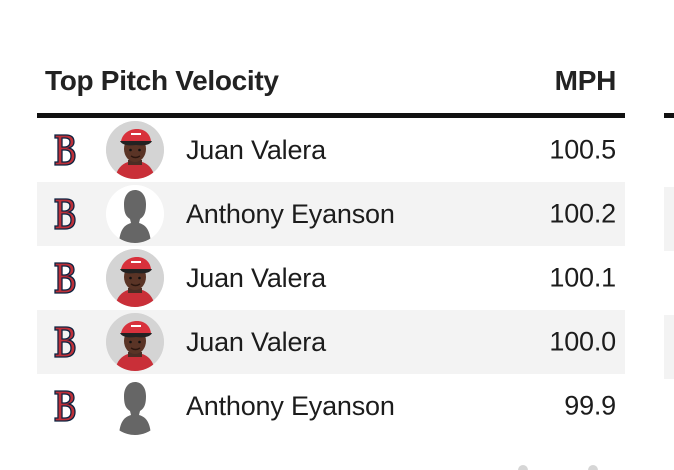 The image size is (674, 470). I want to click on adjacent-panel-header-rule, so click(669, 115).